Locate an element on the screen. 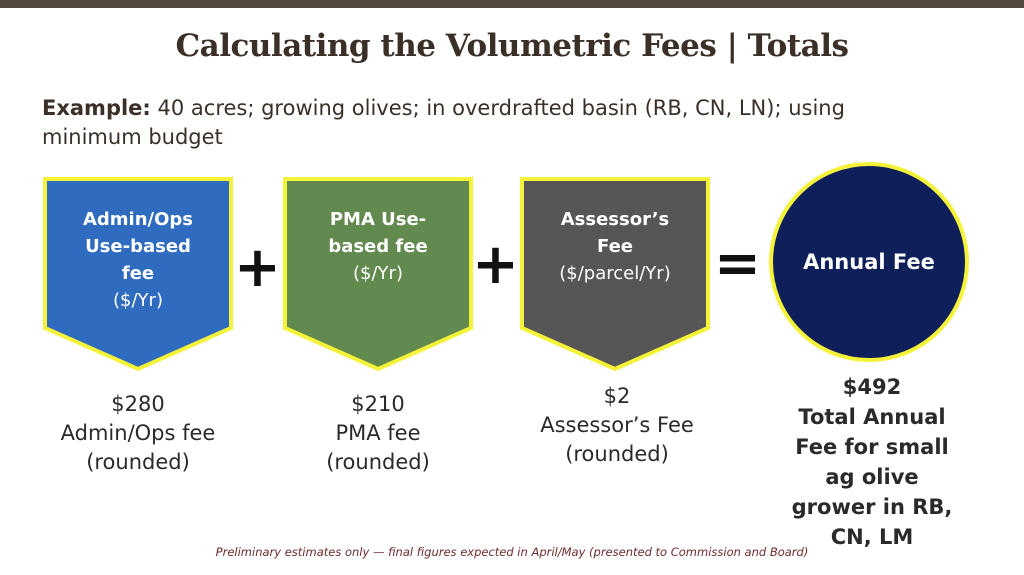  box-title: Assessor’s Fee is located at coordinates (615, 233).